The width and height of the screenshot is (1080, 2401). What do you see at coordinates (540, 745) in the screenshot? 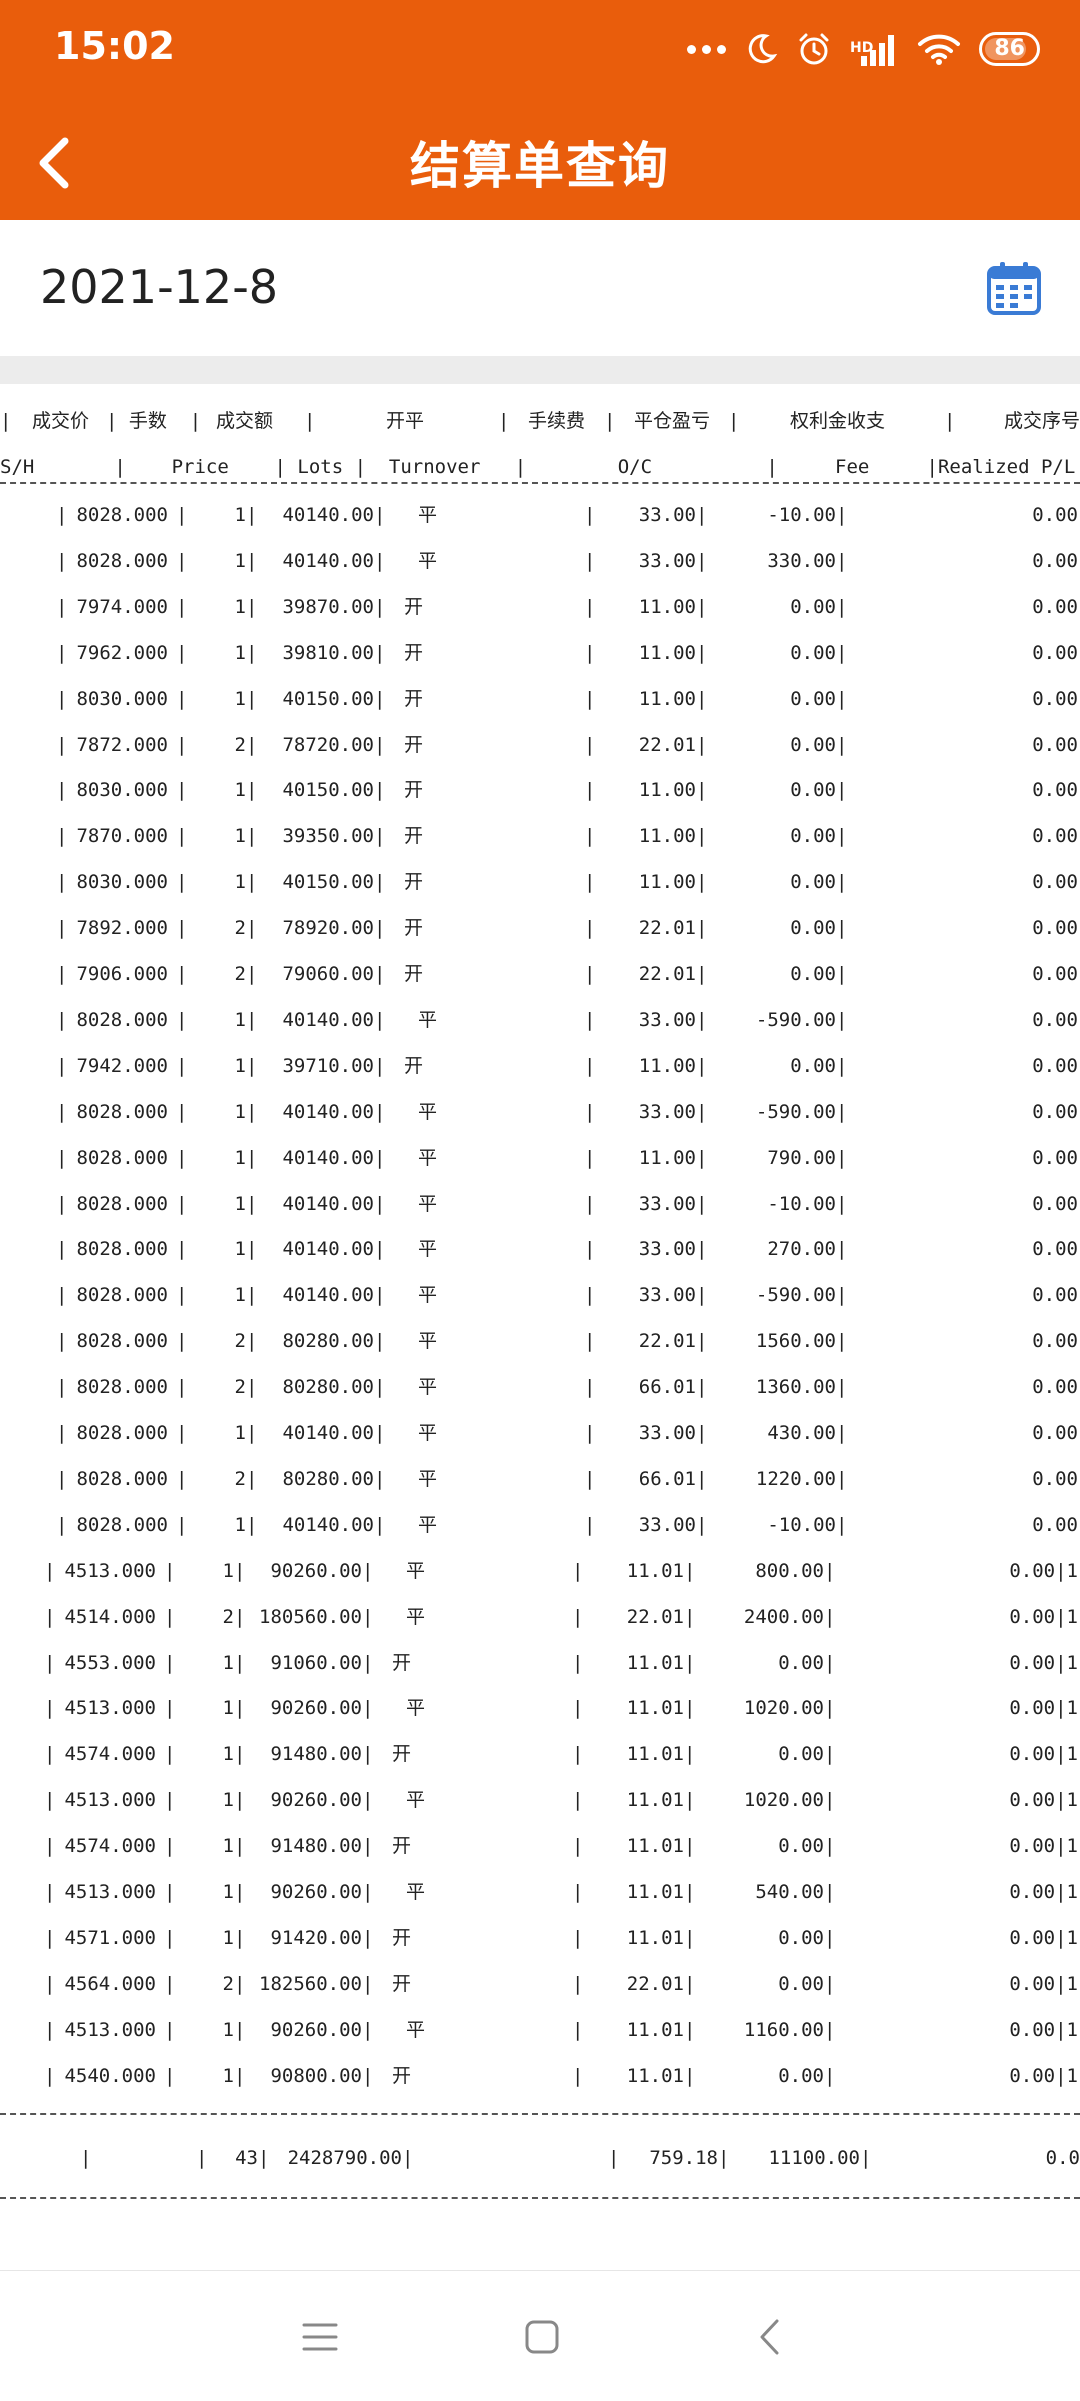
I see `table-row: | 7872.000 | 2 | 78720.00 | 开 | 22.01 | 0.00 | 0.00` at bounding box center [540, 745].